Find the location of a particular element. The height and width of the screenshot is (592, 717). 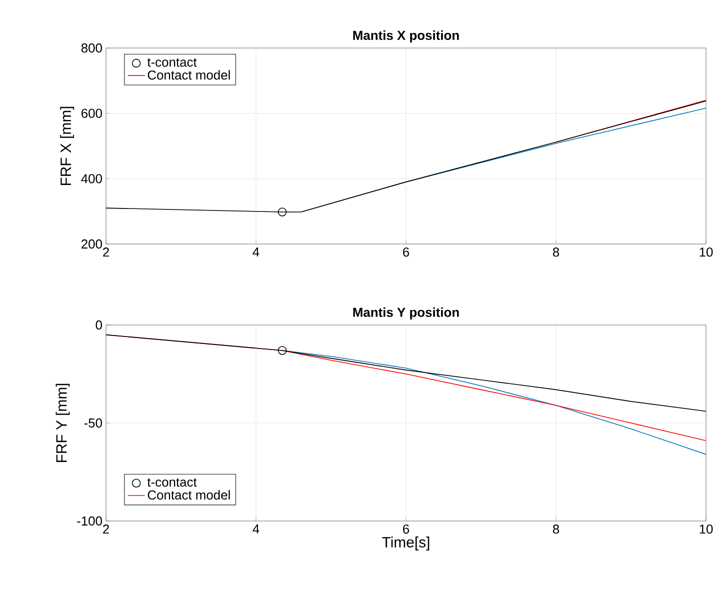

y-tick-label: 0 is located at coordinates (99, 325).